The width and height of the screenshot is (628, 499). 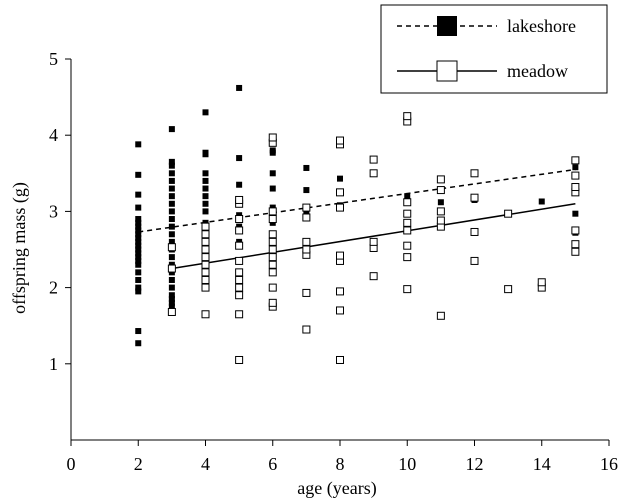 What do you see at coordinates (60, 211) in the screenshot?
I see `y-ticks: 1 2 3 4 5` at bounding box center [60, 211].